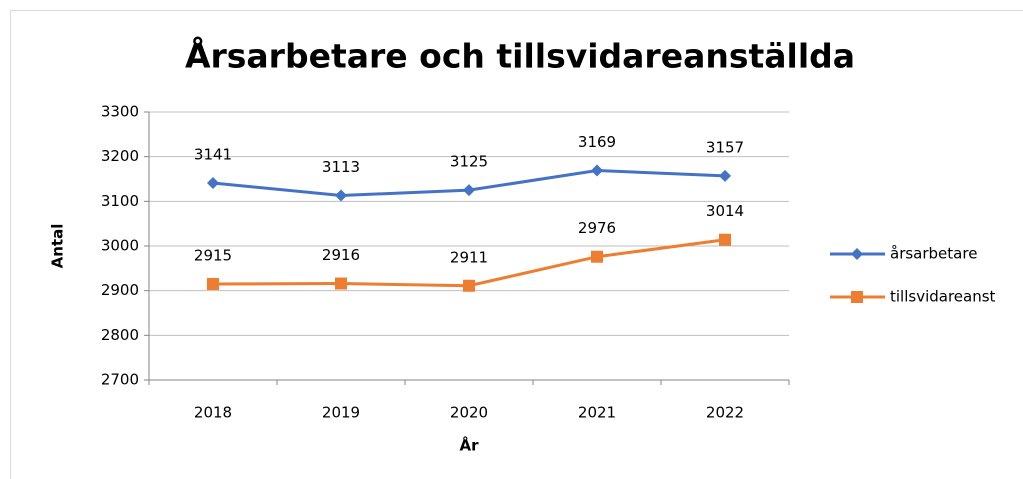  Describe the element at coordinates (341, 413) in the screenshot. I see `x-tick-label: 2019` at that location.